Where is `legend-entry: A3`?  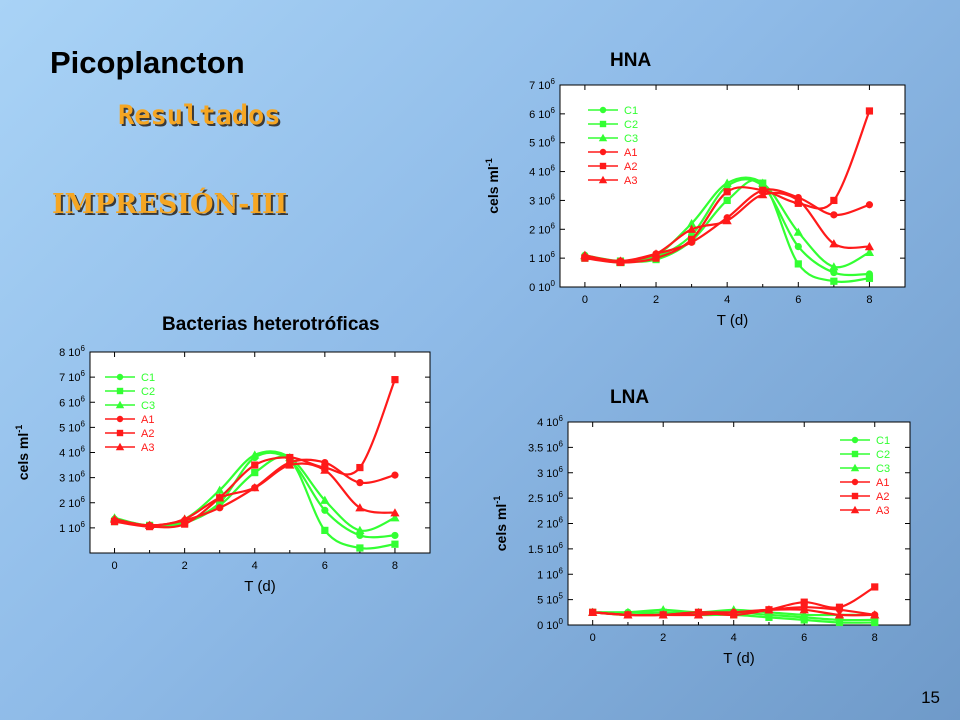 legend-entry: A3 is located at coordinates (612, 181).